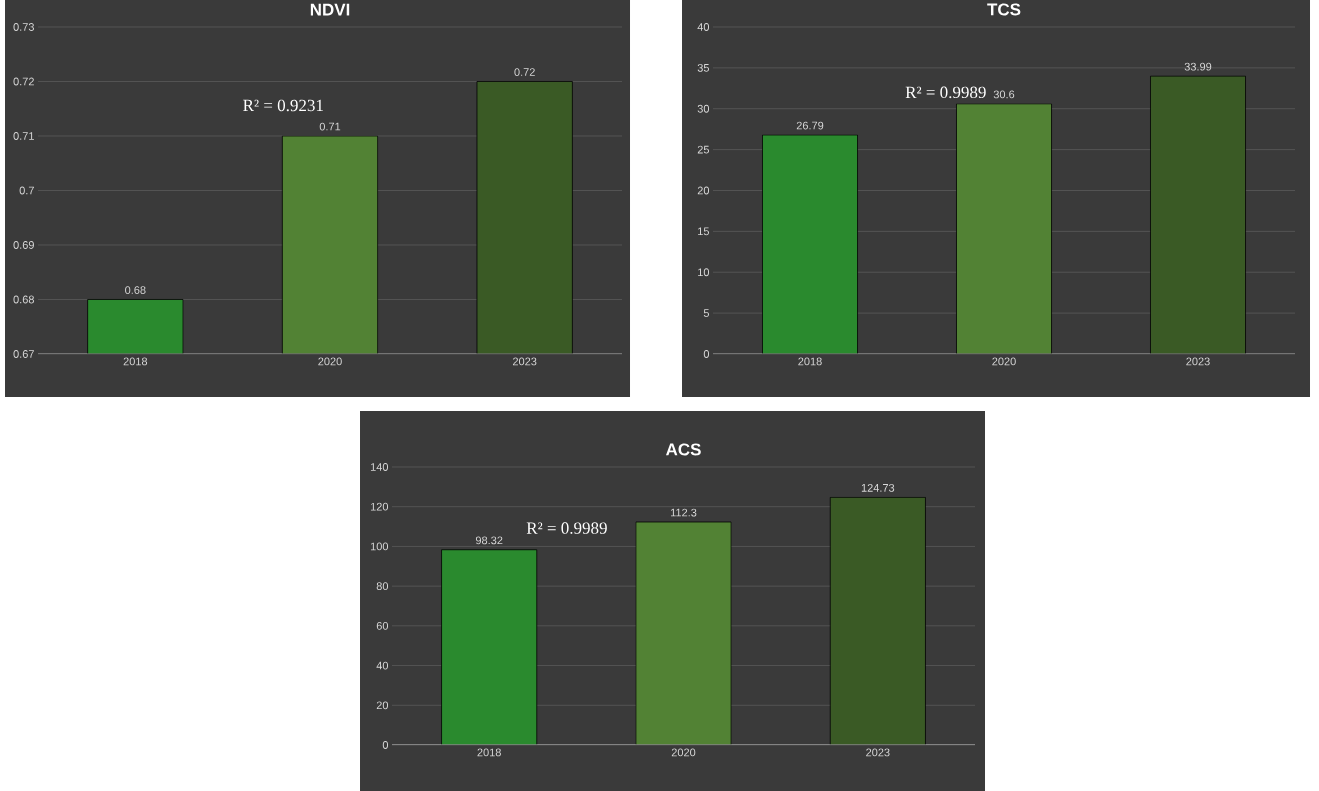 The height and width of the screenshot is (791, 1319). Describe the element at coordinates (330, 9) in the screenshot. I see `chart-title: NDVI` at that location.